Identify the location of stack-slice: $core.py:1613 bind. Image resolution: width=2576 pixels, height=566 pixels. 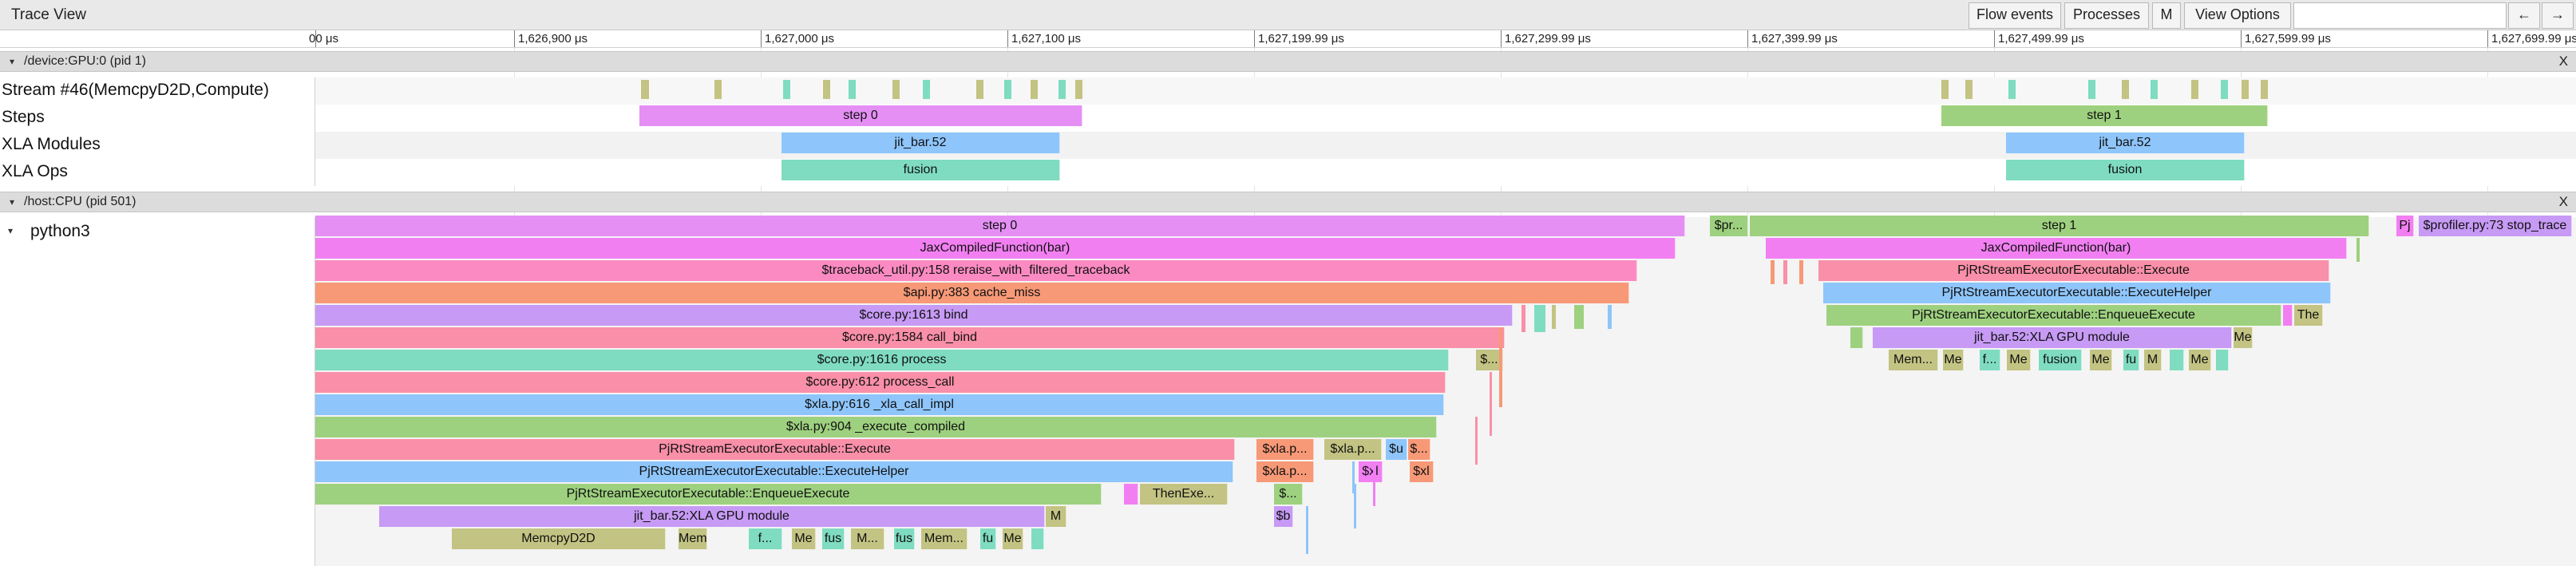
(914, 315).